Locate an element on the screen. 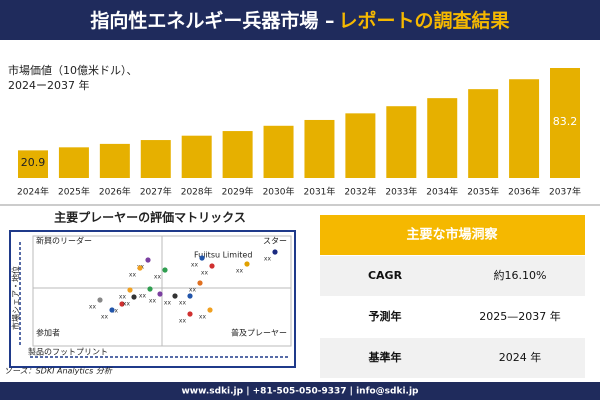 This screenshot has width=600, height=400. quadrant-label: 参加者 is located at coordinates (48, 333).